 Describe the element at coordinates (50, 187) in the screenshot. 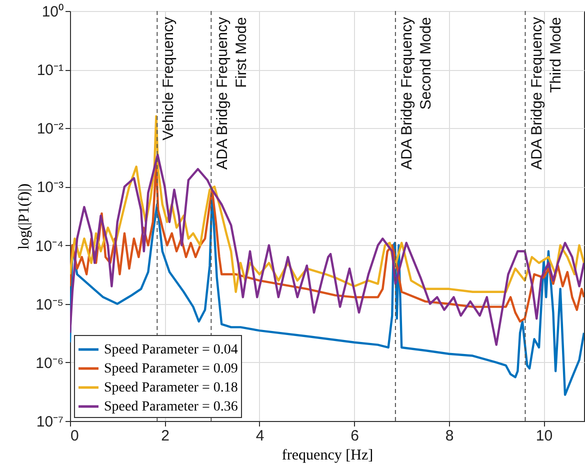

I see `y-tick-label: 10⁻³` at that location.